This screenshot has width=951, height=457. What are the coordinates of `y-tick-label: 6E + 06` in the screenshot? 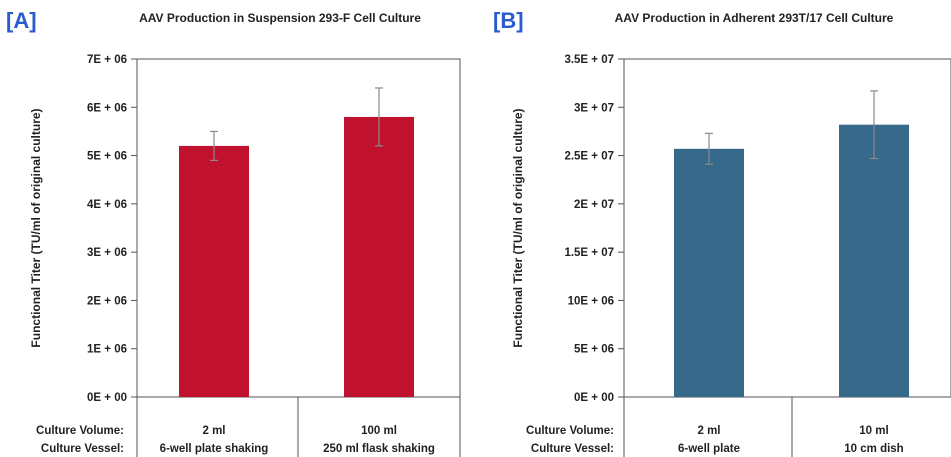 It's located at (107, 108).